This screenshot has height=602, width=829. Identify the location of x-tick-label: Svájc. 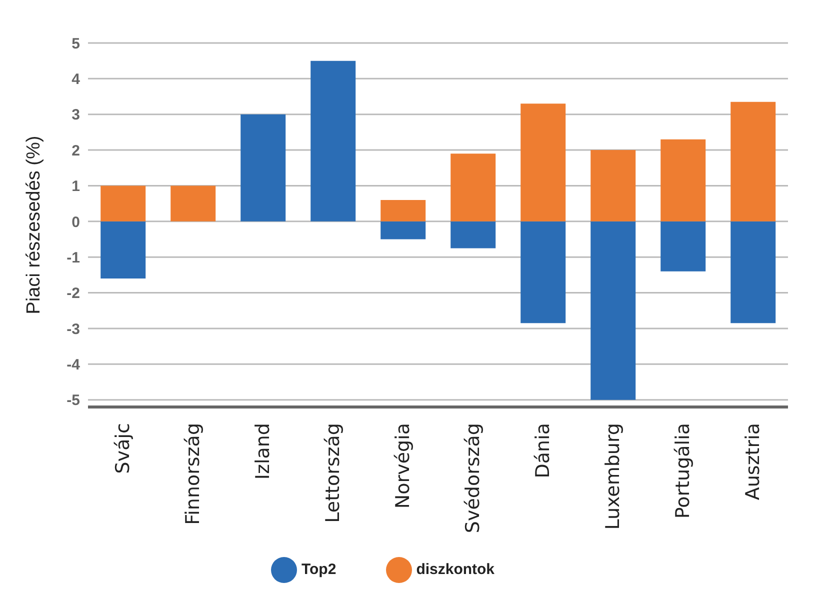
(123, 448).